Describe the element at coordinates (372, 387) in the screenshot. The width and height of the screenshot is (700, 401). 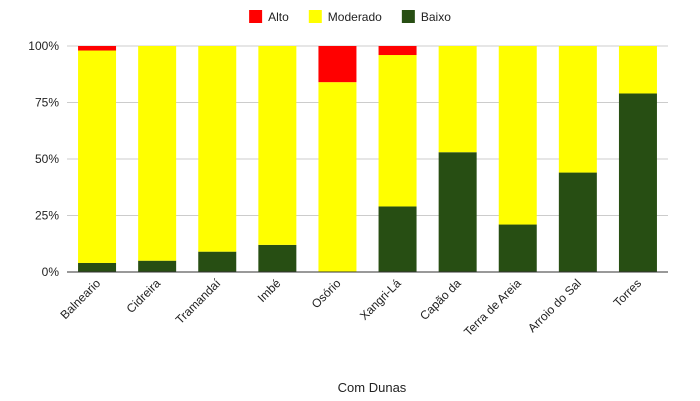
I see `x-axis-title: Com Dunas` at that location.